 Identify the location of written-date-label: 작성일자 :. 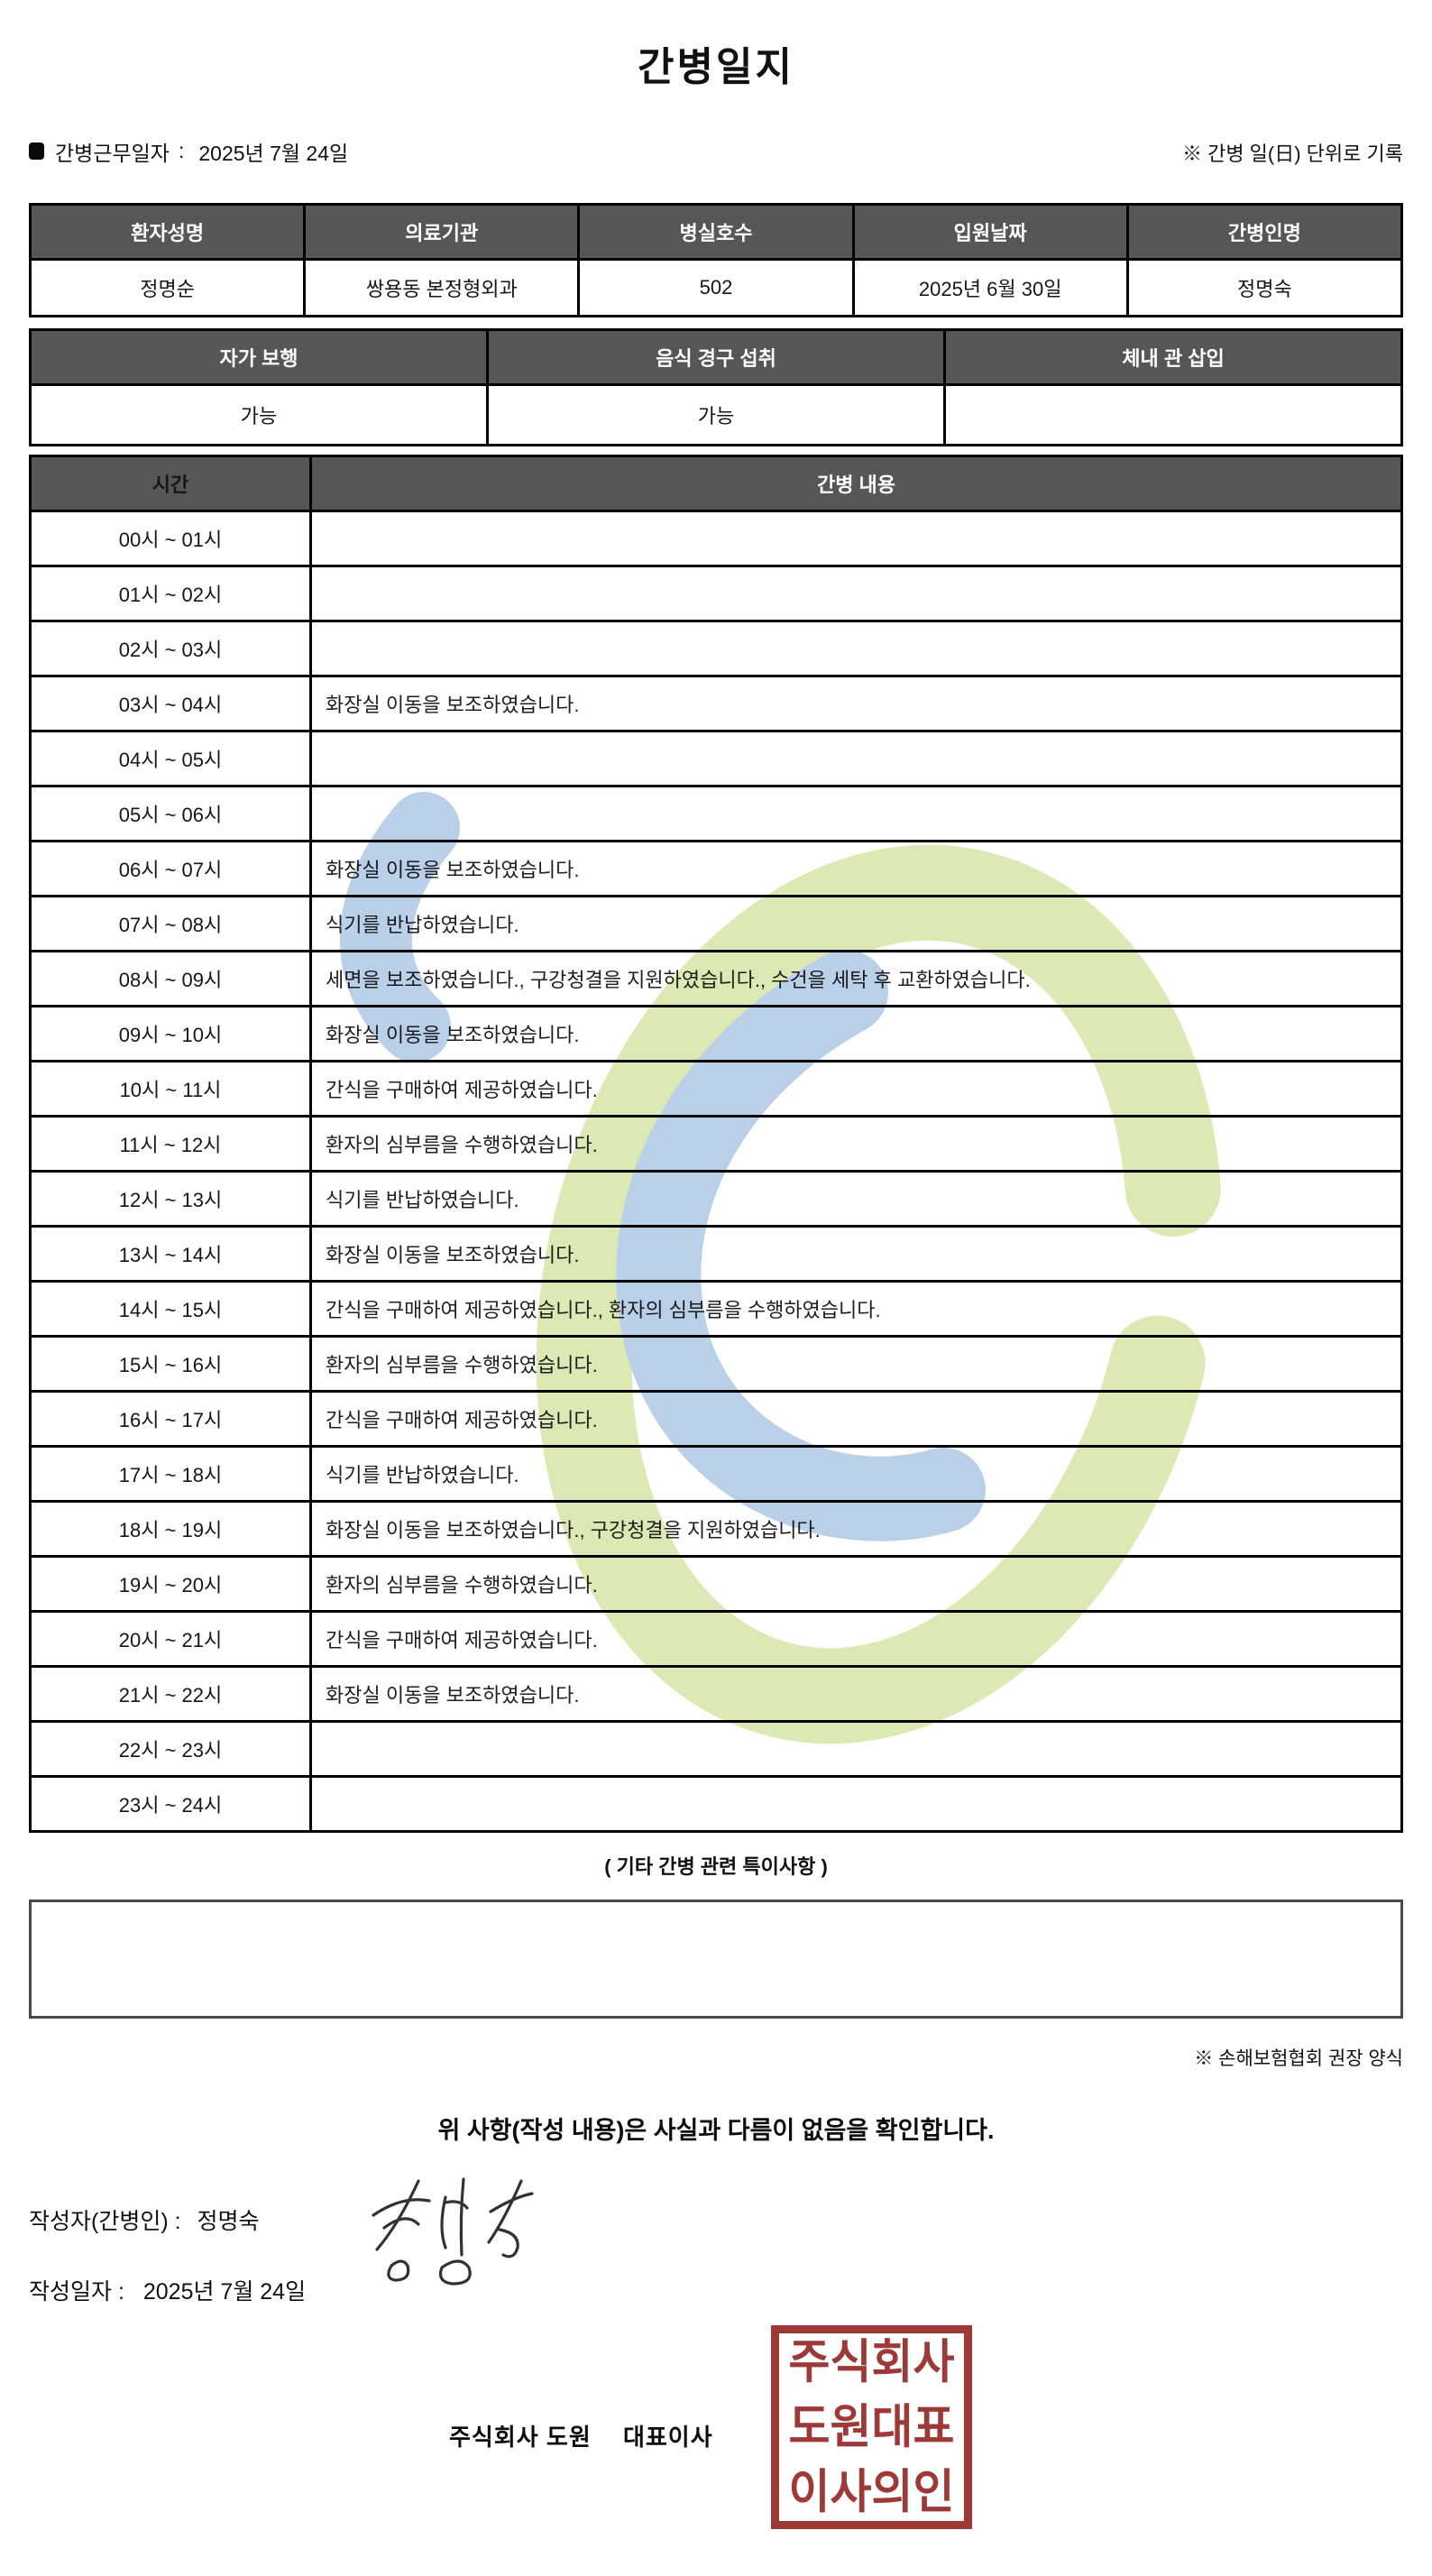
(77, 2292).